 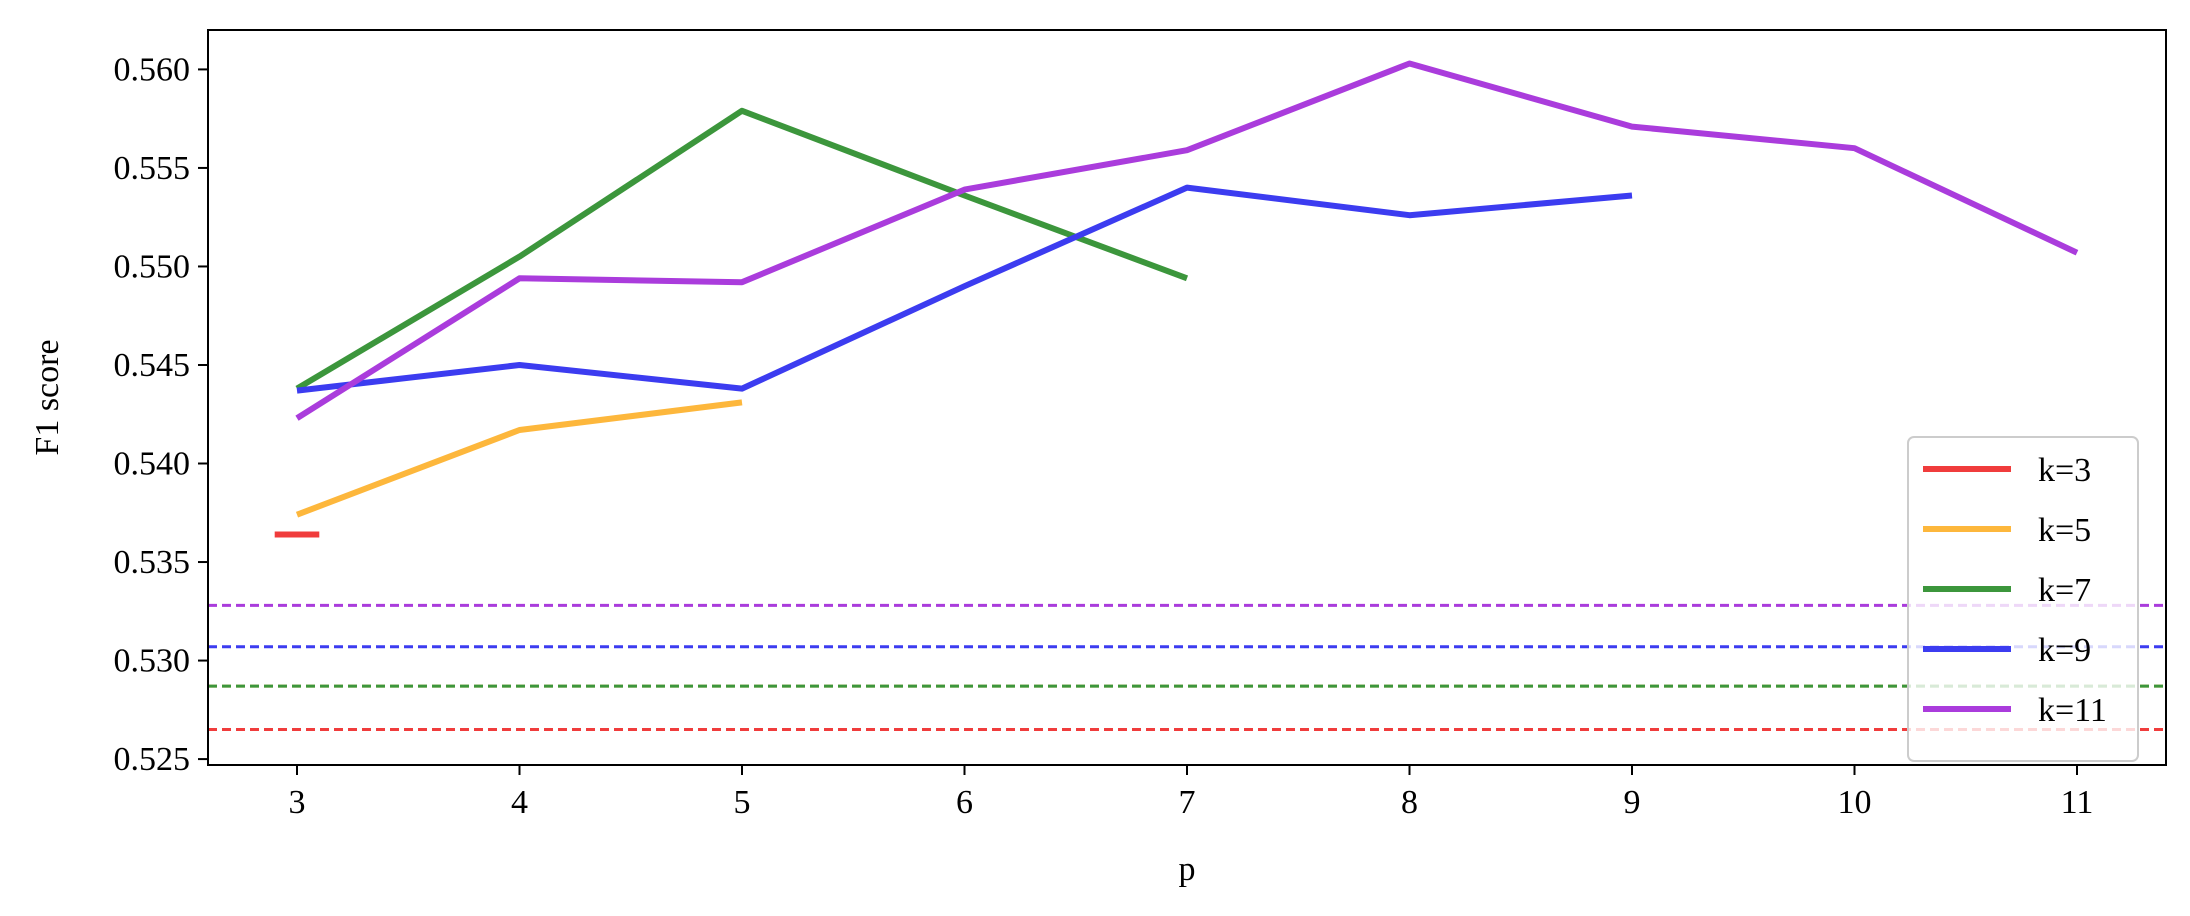 I want to click on y-tick-label: 0.525, so click(x=152, y=759).